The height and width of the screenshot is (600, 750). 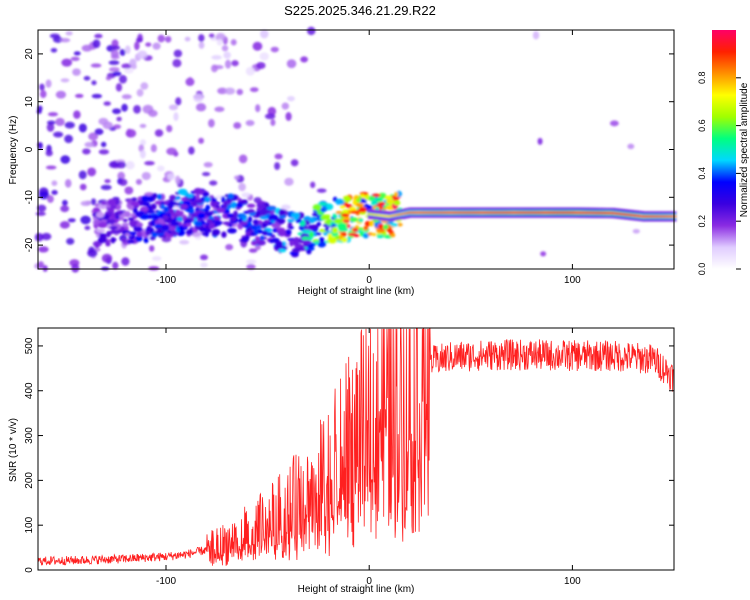 What do you see at coordinates (572, 280) in the screenshot?
I see `spectrogram-xtick-label: 100` at bounding box center [572, 280].